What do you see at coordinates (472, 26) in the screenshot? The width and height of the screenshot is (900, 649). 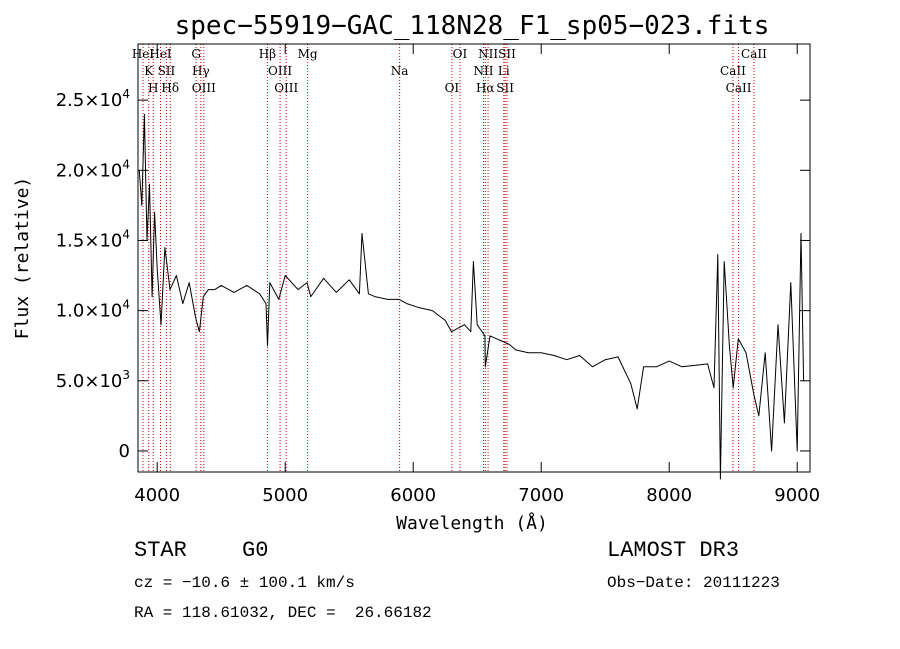 I see `chart-title: spec−55919−GAC_118N28_F1_sp05−023.fits` at bounding box center [472, 26].